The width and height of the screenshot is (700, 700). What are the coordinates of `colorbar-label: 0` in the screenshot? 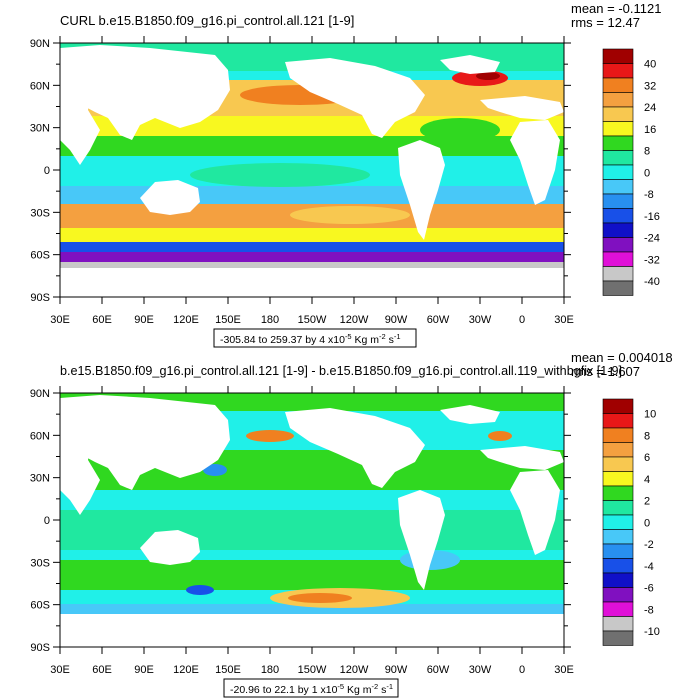 It's located at (647, 173).